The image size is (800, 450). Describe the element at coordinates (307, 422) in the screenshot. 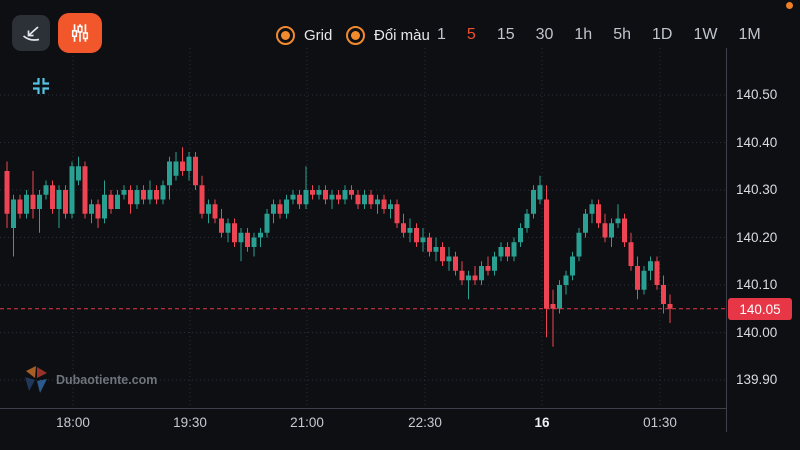

I see `time-tick-label: 21:00` at that location.